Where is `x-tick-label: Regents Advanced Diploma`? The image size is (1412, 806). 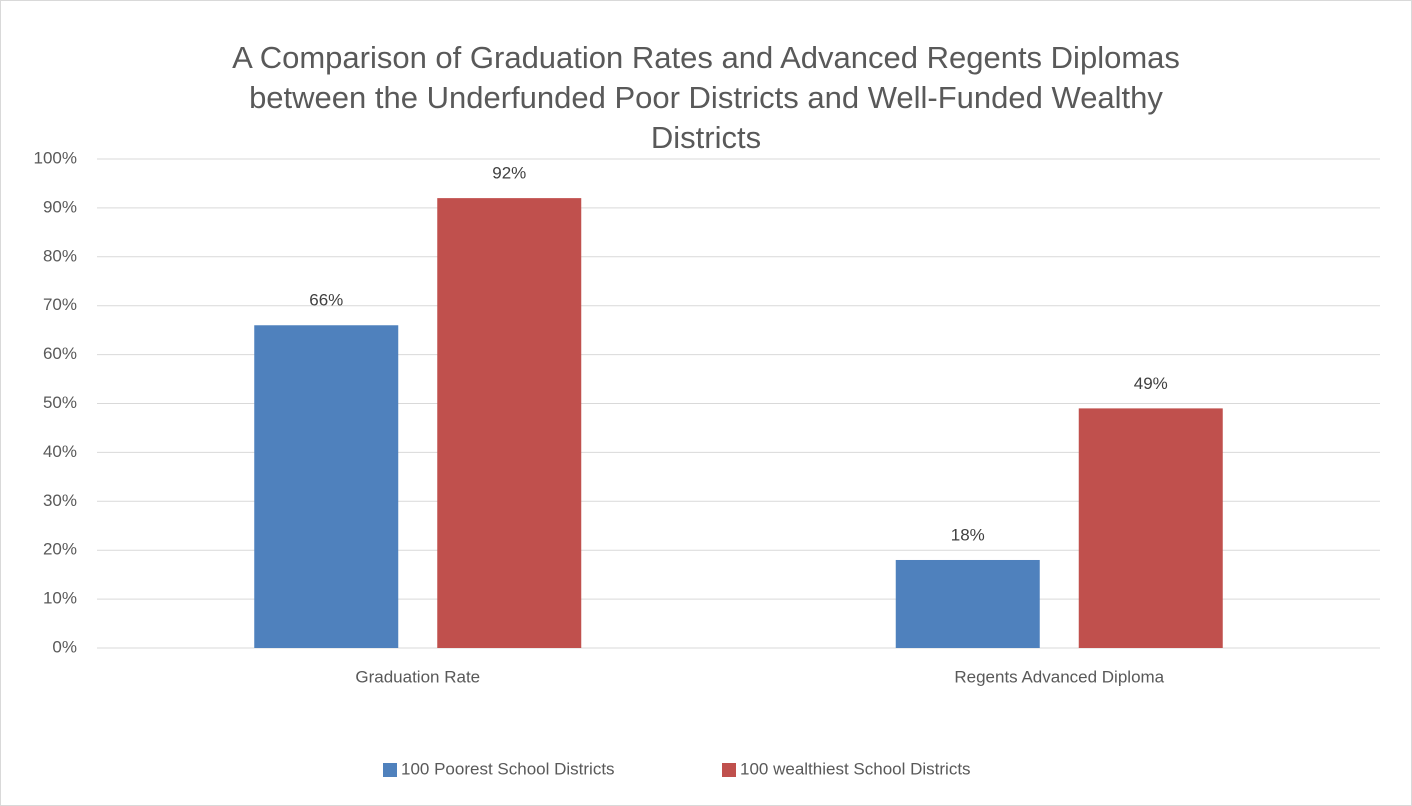
x-tick-label: Regents Advanced Diploma is located at coordinates (1059, 676).